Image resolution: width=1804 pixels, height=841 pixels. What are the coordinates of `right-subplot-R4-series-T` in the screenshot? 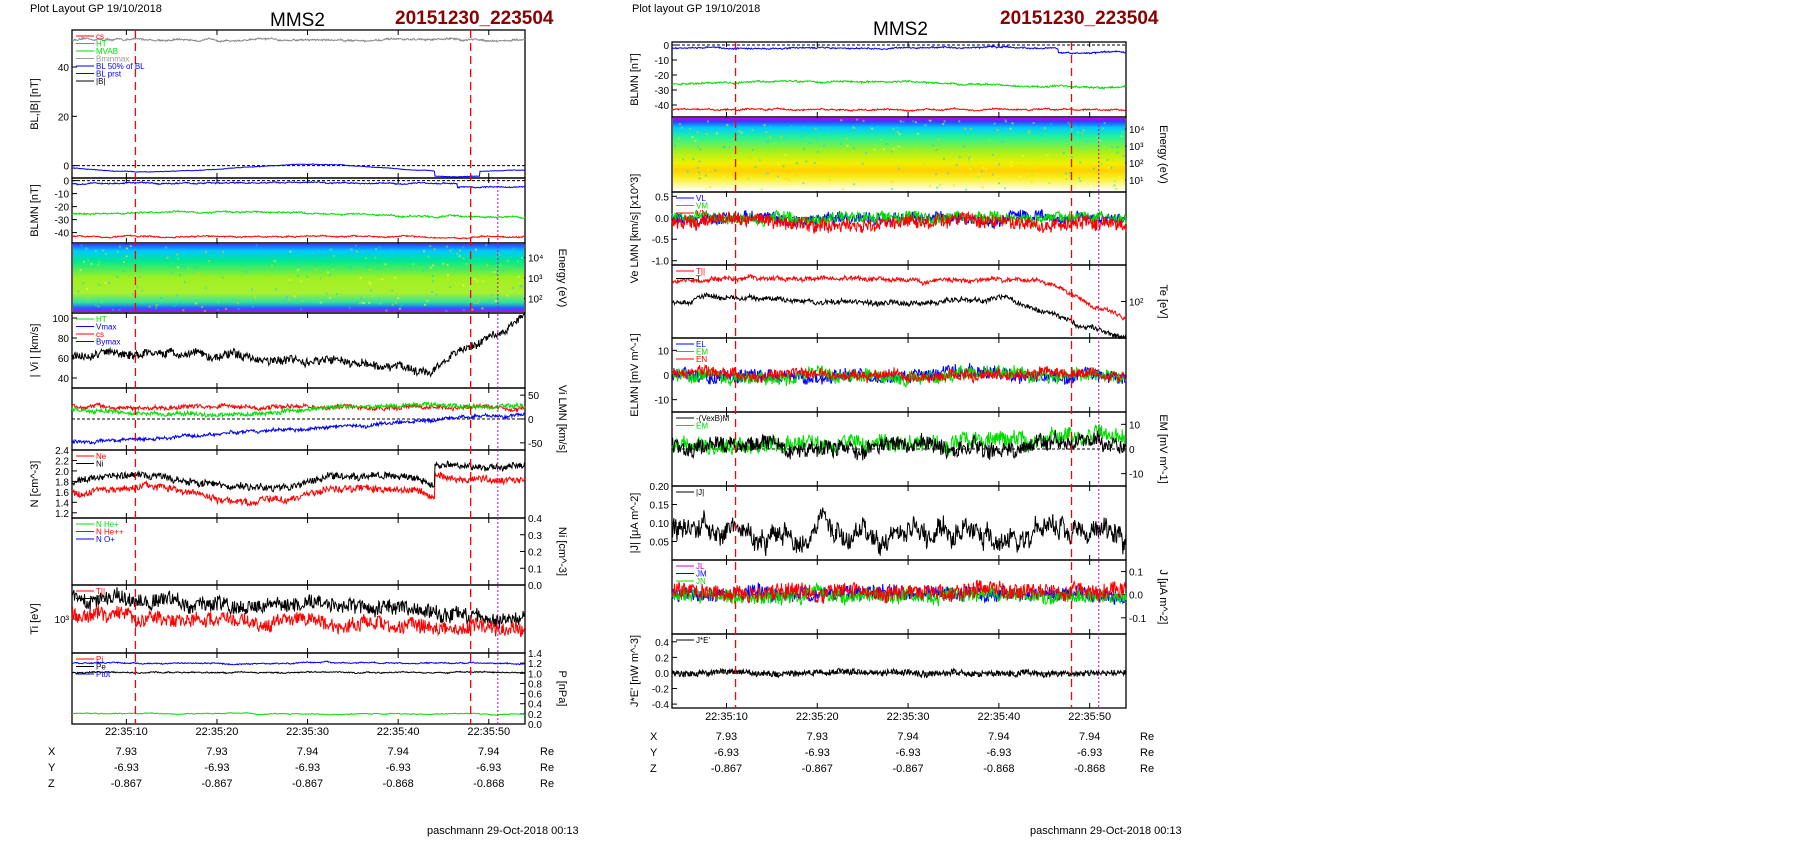 It's located at (899, 315).